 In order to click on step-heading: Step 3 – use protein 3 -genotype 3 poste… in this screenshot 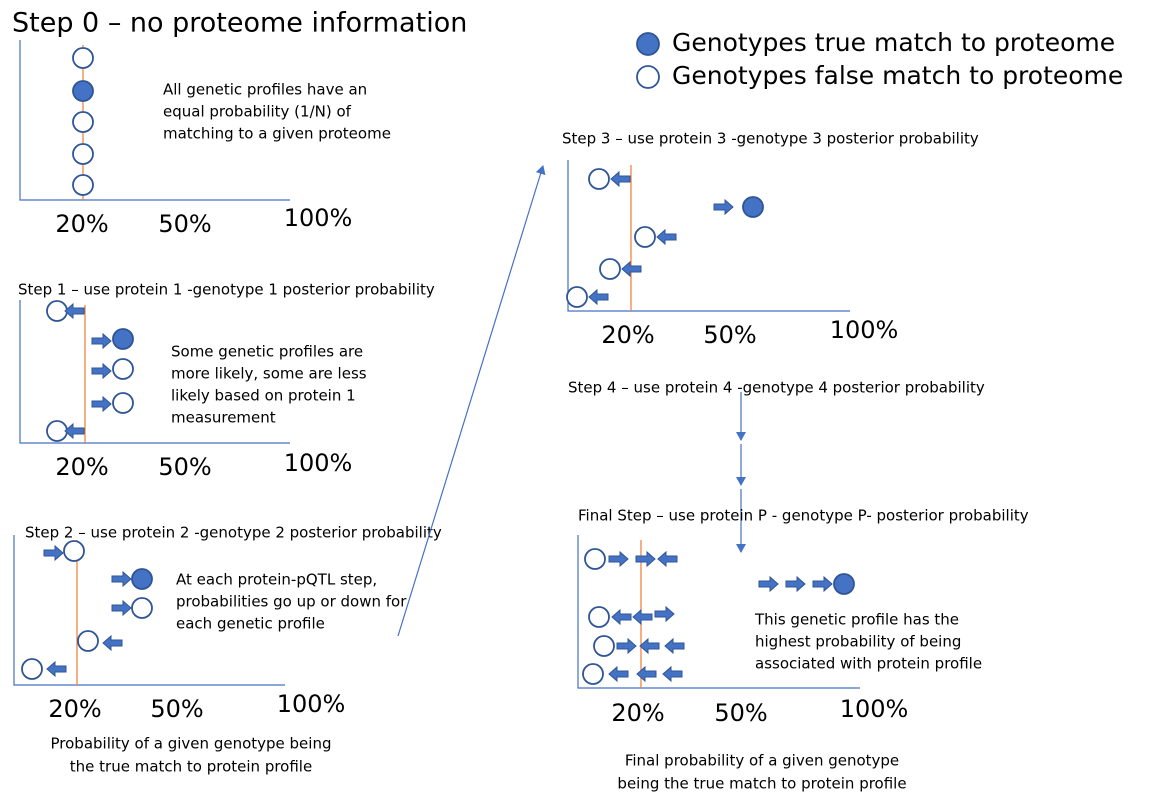, I will do `click(770, 139)`.